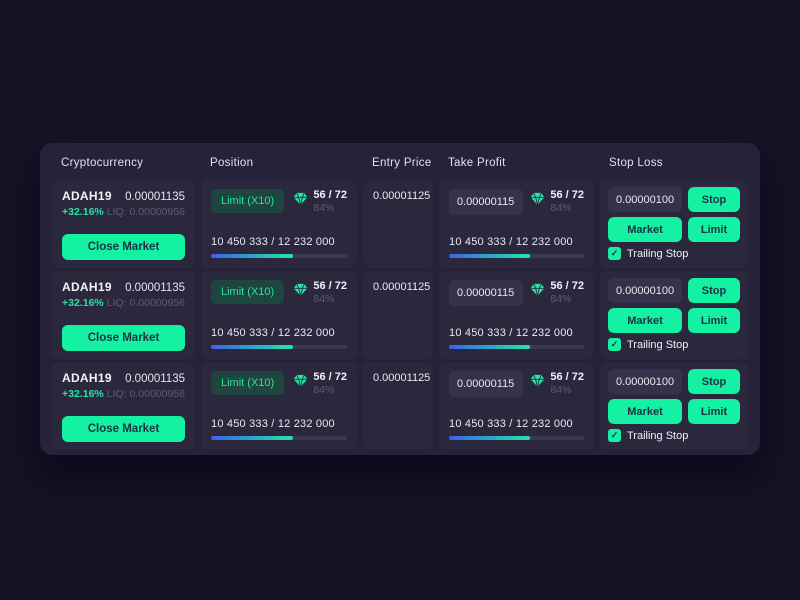 This screenshot has height=600, width=800. I want to click on crypto-change: +32.16%, so click(83, 303).